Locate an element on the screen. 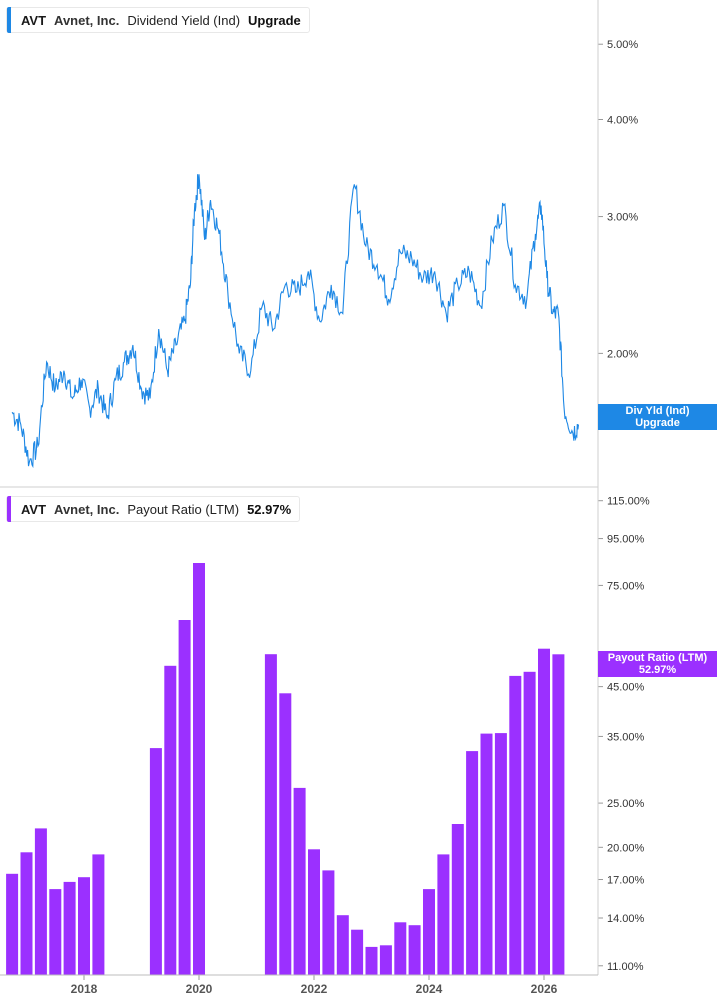  payout-flag: Payout Ratio (LTM) 52.97% is located at coordinates (657, 664).